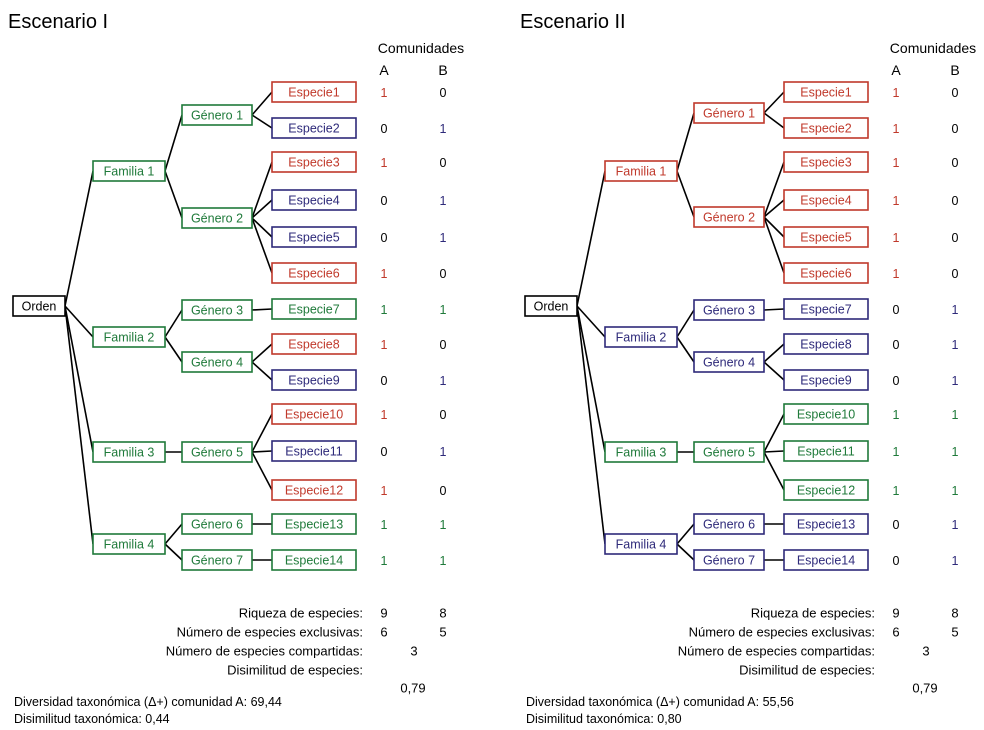  I want to click on species-node: Especie8, so click(314, 344).